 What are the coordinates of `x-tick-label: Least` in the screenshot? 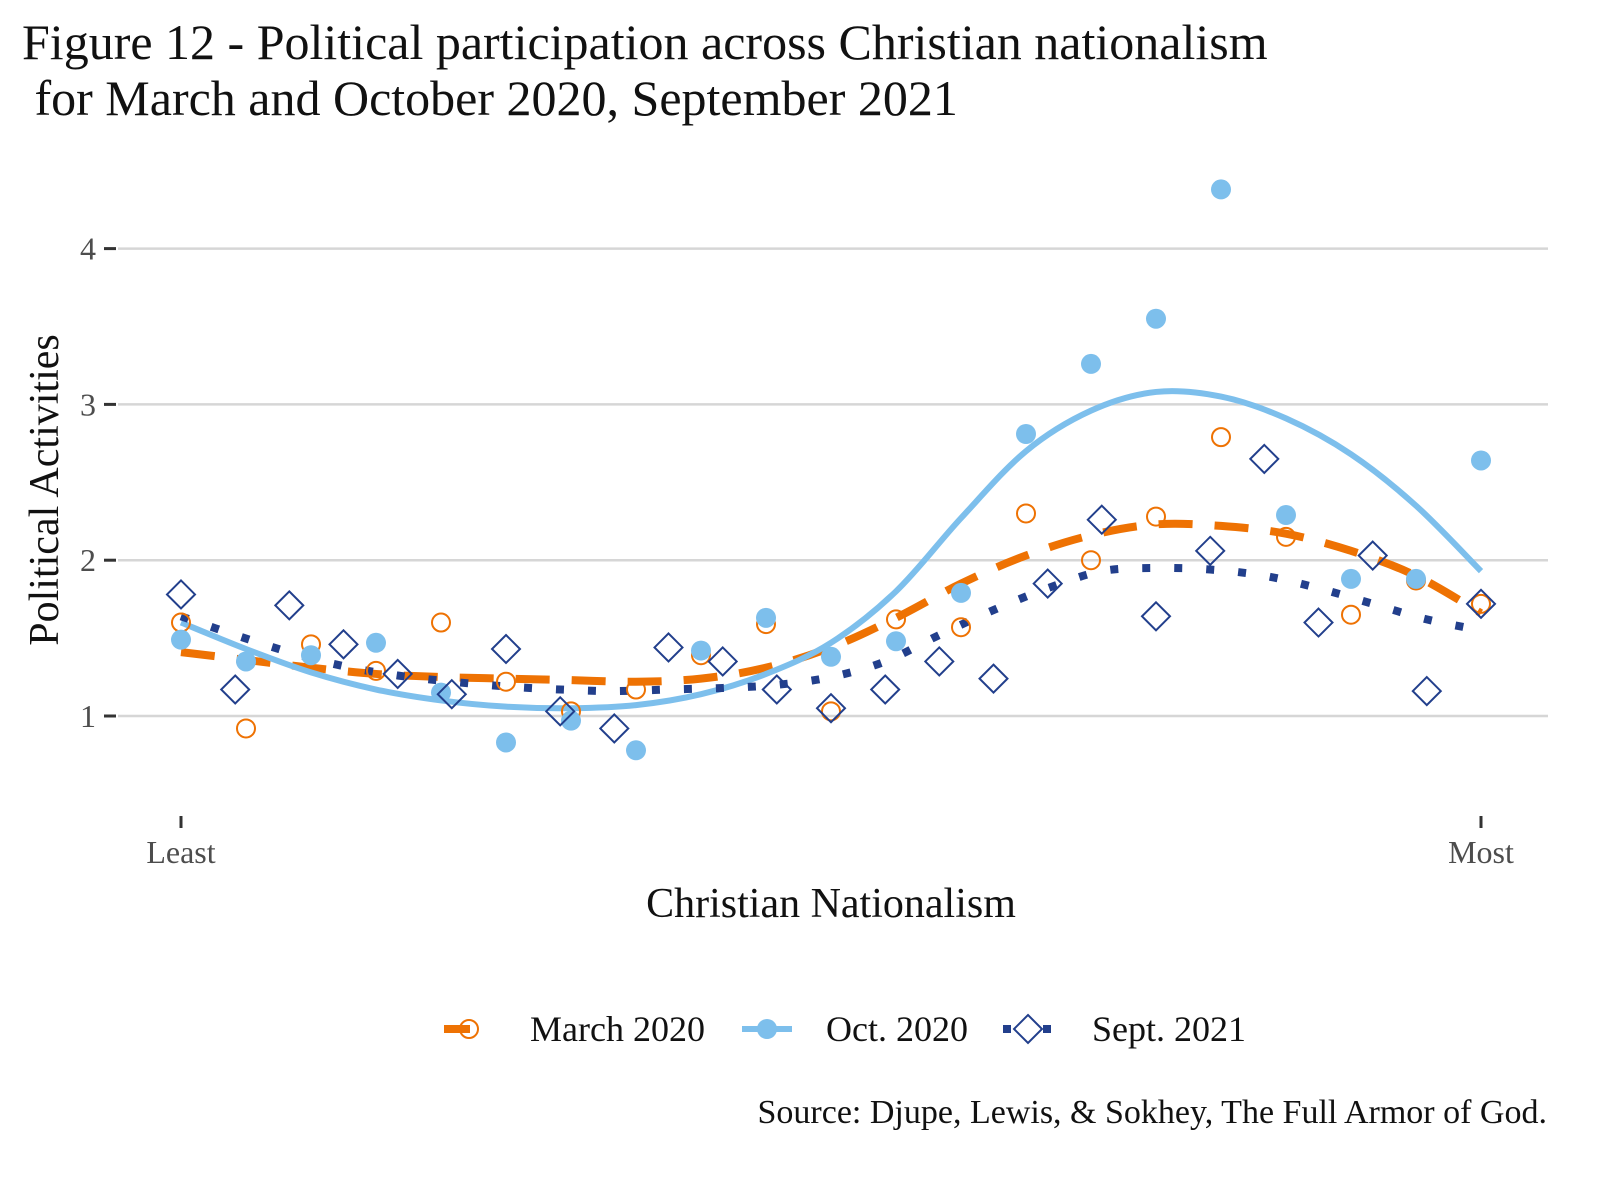 It's located at (180, 852).